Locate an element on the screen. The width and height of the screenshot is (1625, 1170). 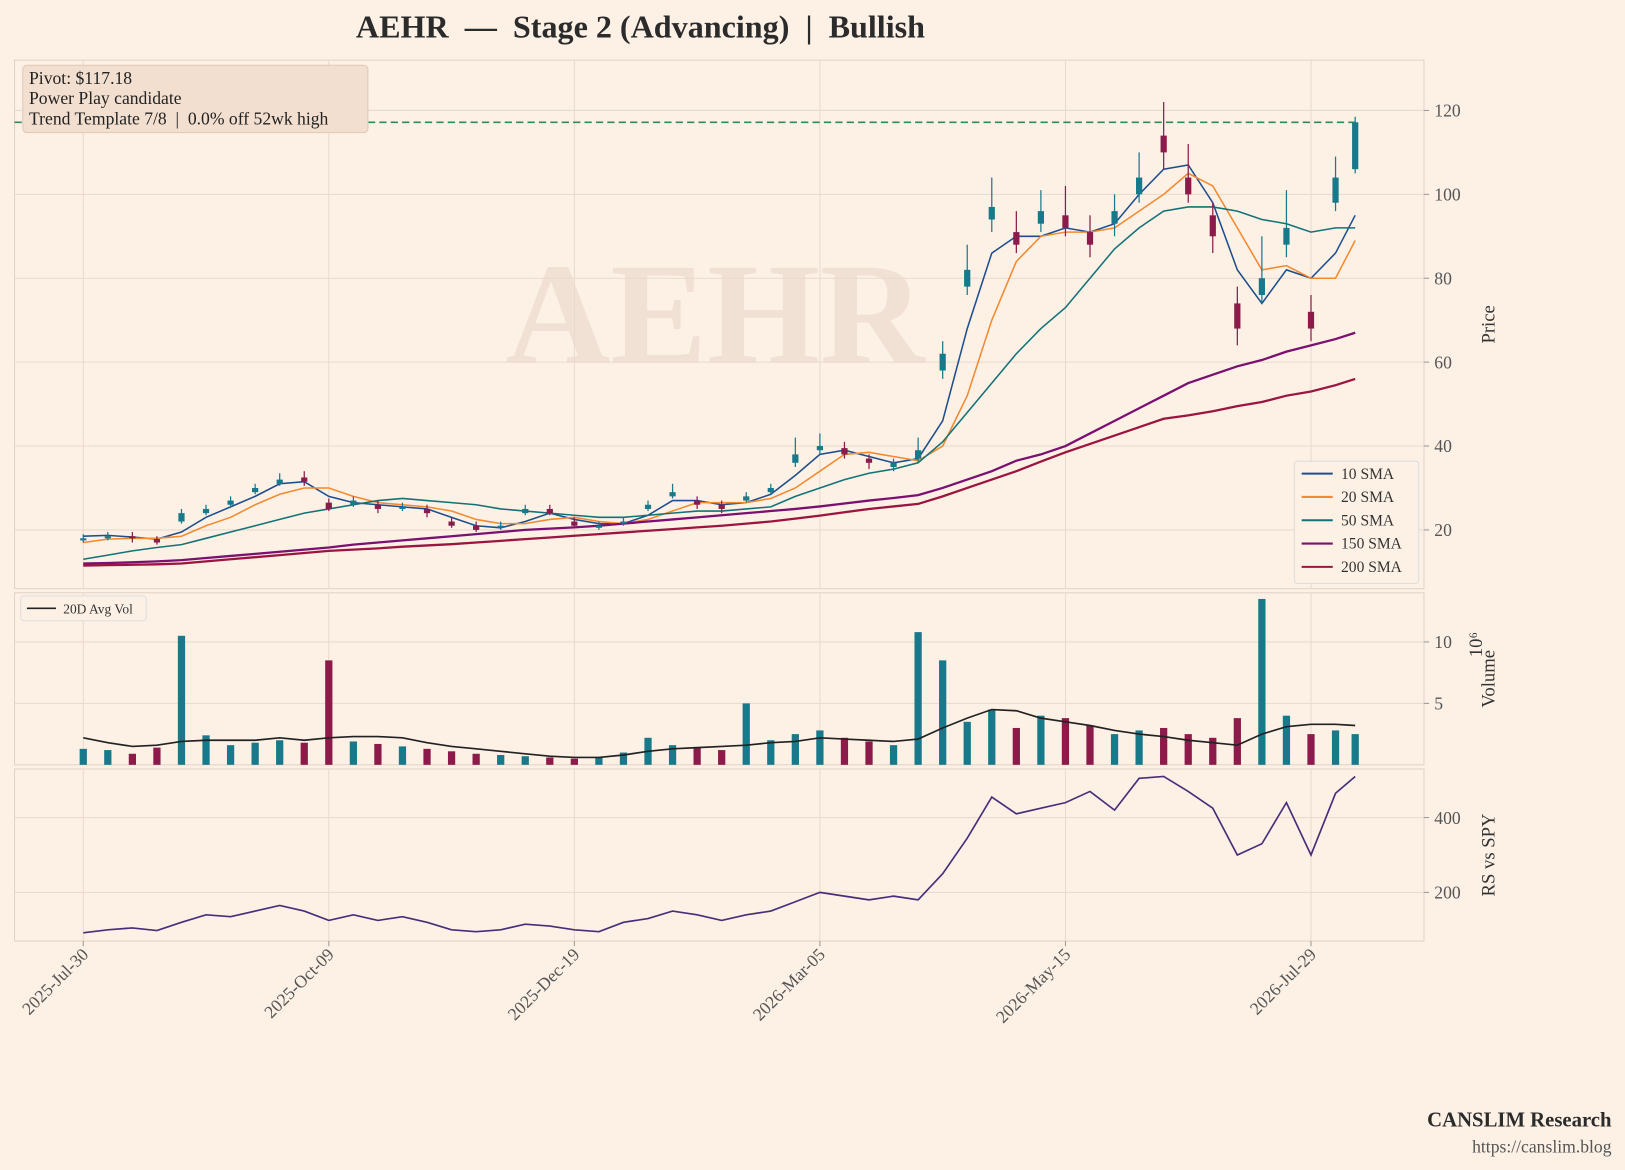
legend-label: 200 SMA is located at coordinates (1372, 567).